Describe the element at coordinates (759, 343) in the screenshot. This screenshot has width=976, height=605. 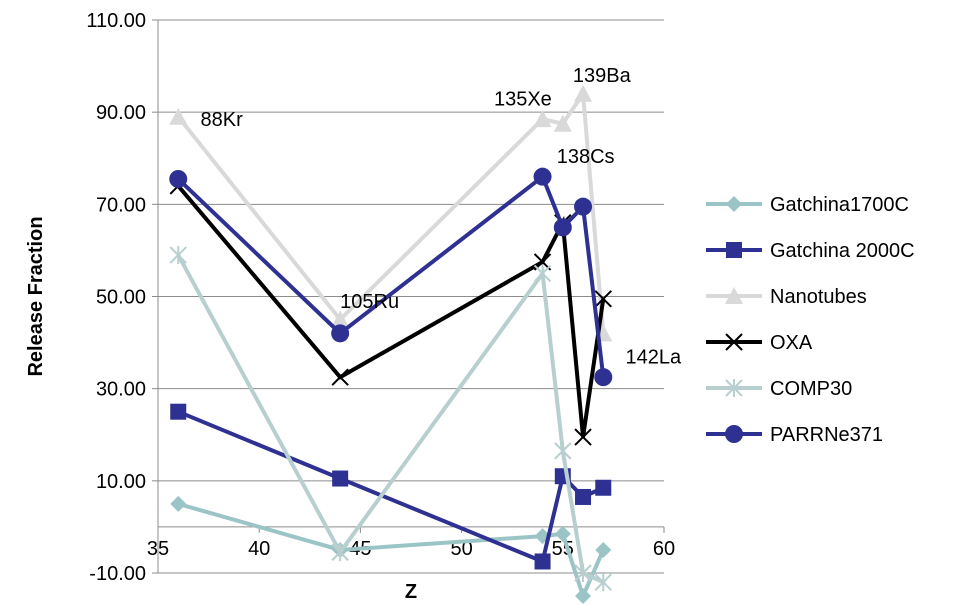
I see `legend-item-oxa: OXA` at that location.